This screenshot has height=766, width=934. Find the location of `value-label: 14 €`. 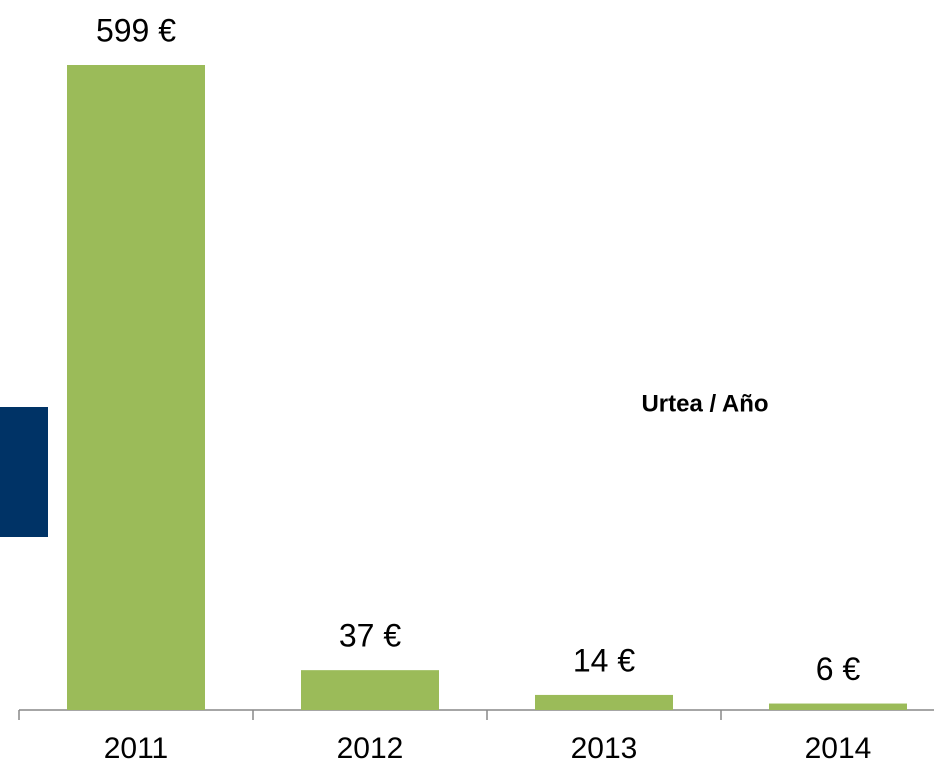

value-label: 14 € is located at coordinates (604, 660).